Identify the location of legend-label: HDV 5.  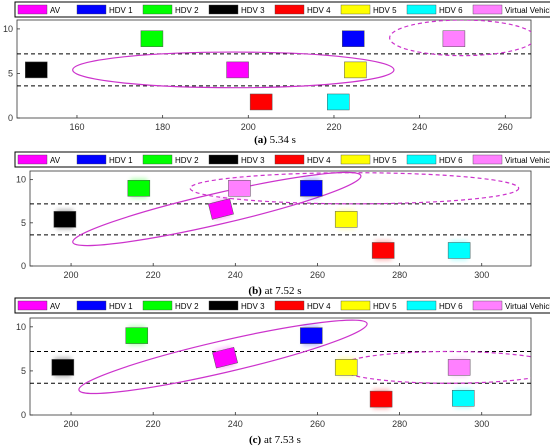
(385, 160).